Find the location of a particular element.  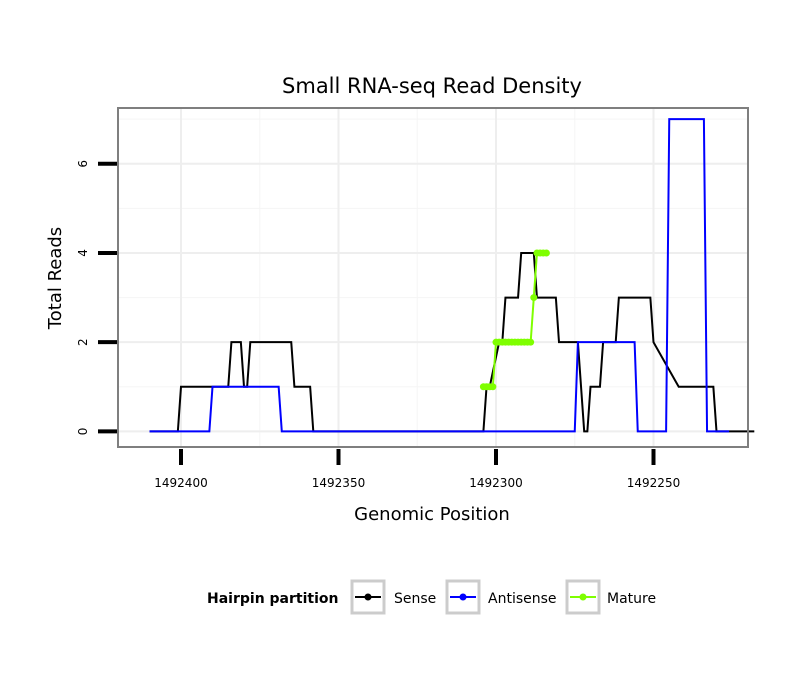

x-tick-label: 1492250 is located at coordinates (653, 483).